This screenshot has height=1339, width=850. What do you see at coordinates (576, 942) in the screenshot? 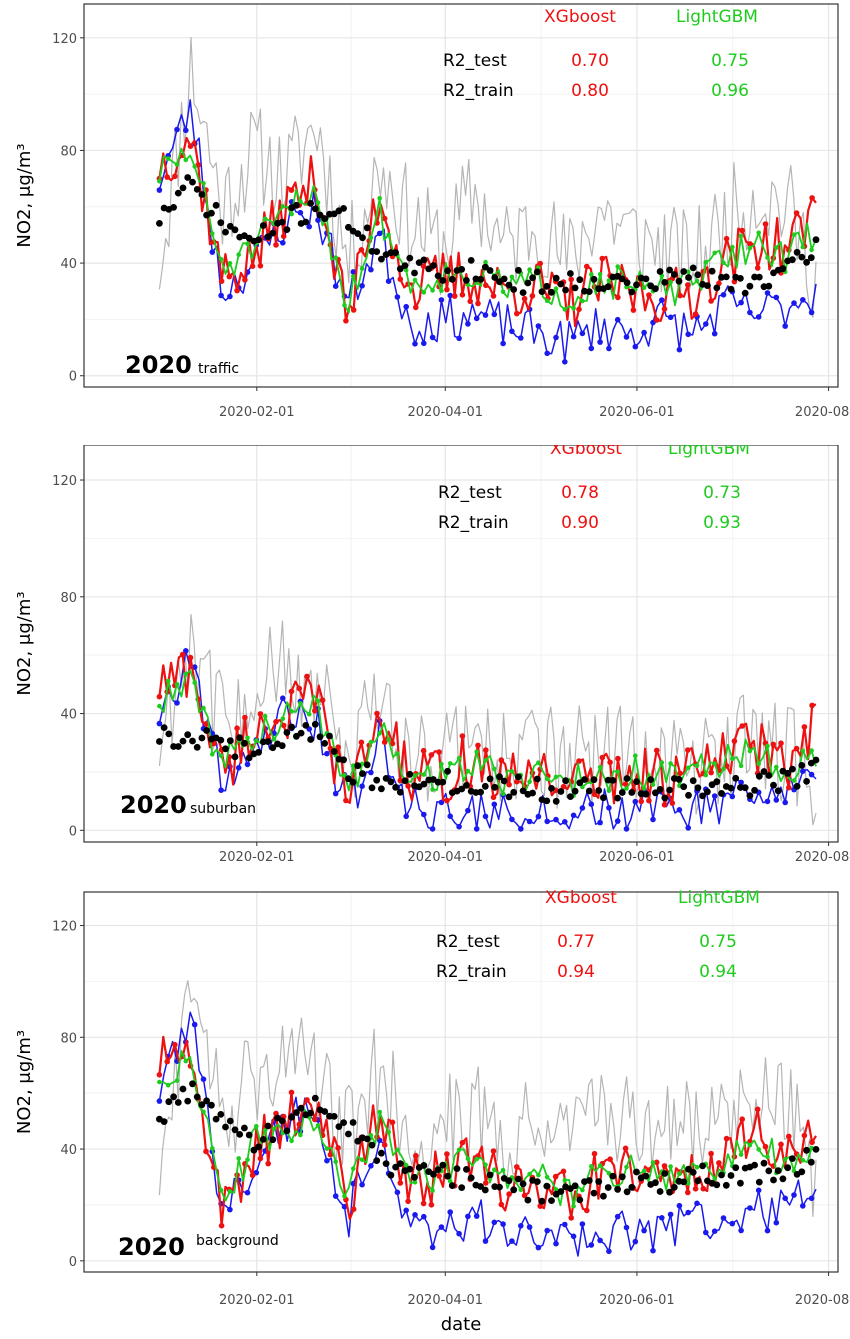
I see `xgboost-value: 0.77` at bounding box center [576, 942].